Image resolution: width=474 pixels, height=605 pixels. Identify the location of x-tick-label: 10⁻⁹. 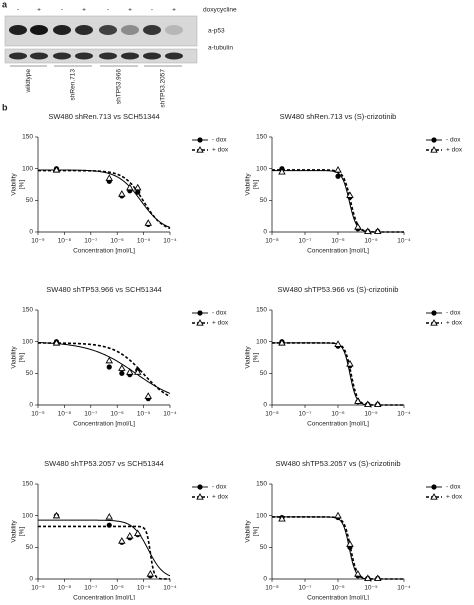
(38, 241).